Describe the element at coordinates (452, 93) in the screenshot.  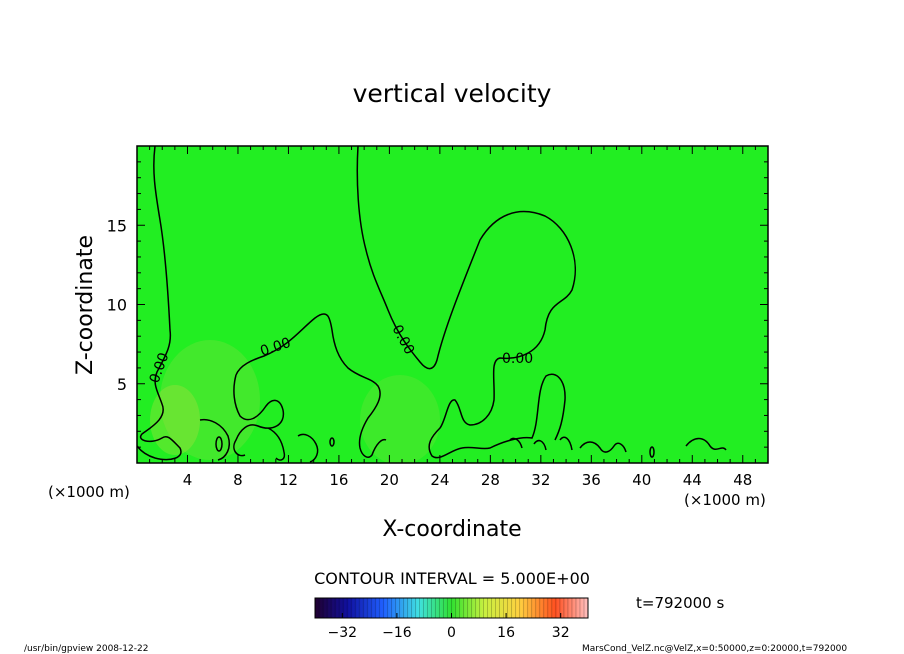
I see `chart-title: vertical velocity` at that location.